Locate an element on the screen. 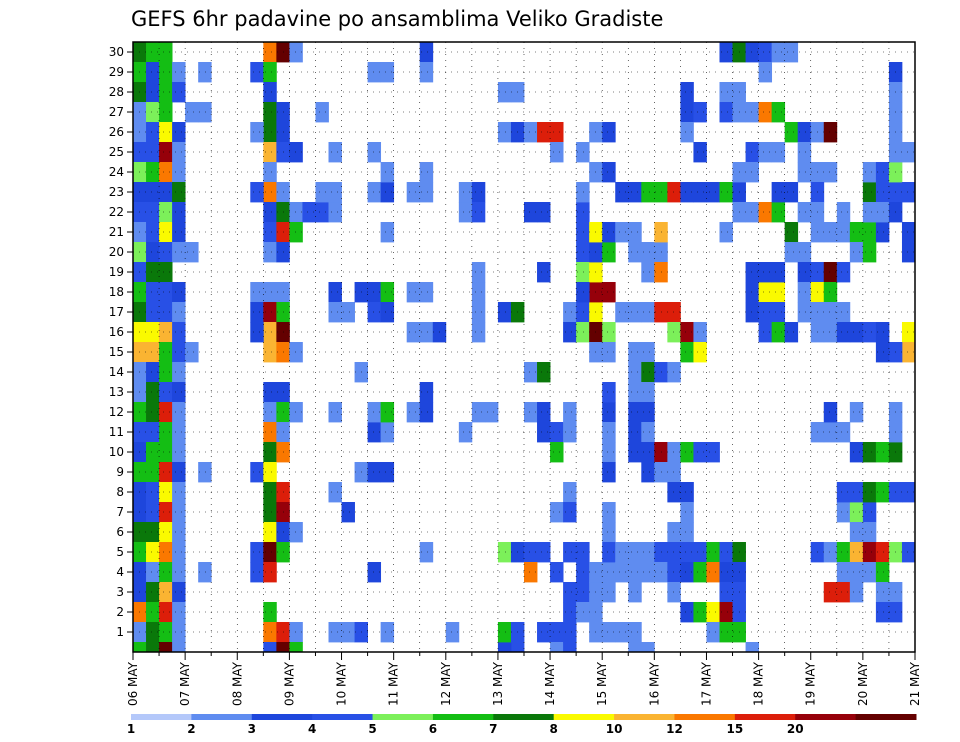  colorbar-label: 10 is located at coordinates (614, 729).